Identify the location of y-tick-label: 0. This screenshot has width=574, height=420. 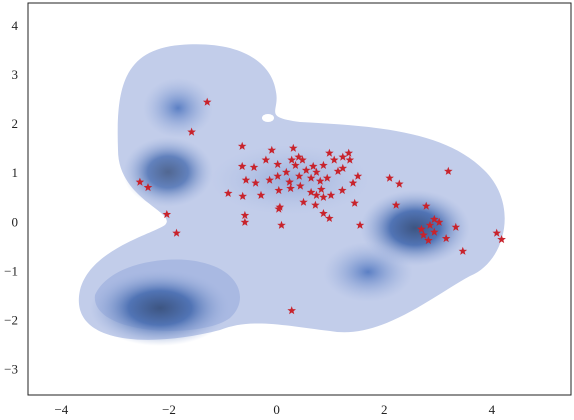
(15, 221).